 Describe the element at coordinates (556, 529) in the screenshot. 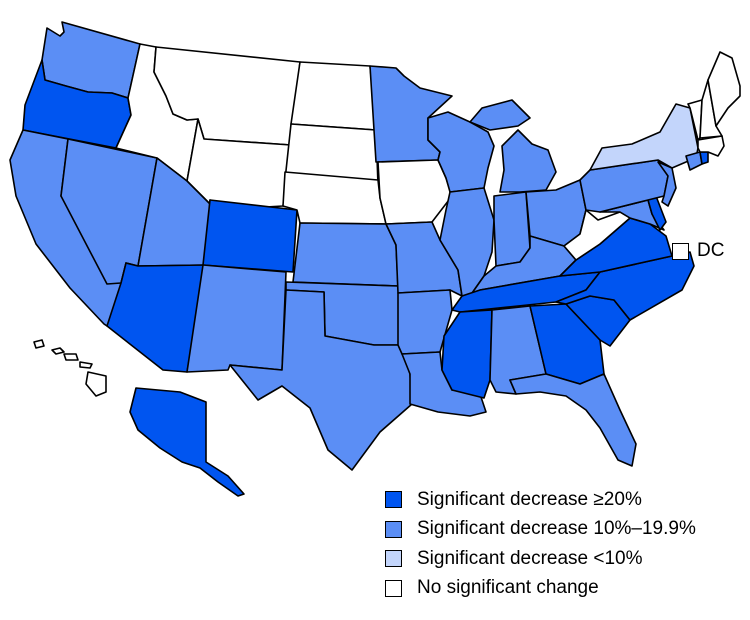

I see `legend-label: Significant decrease 10%–19.9%` at that location.